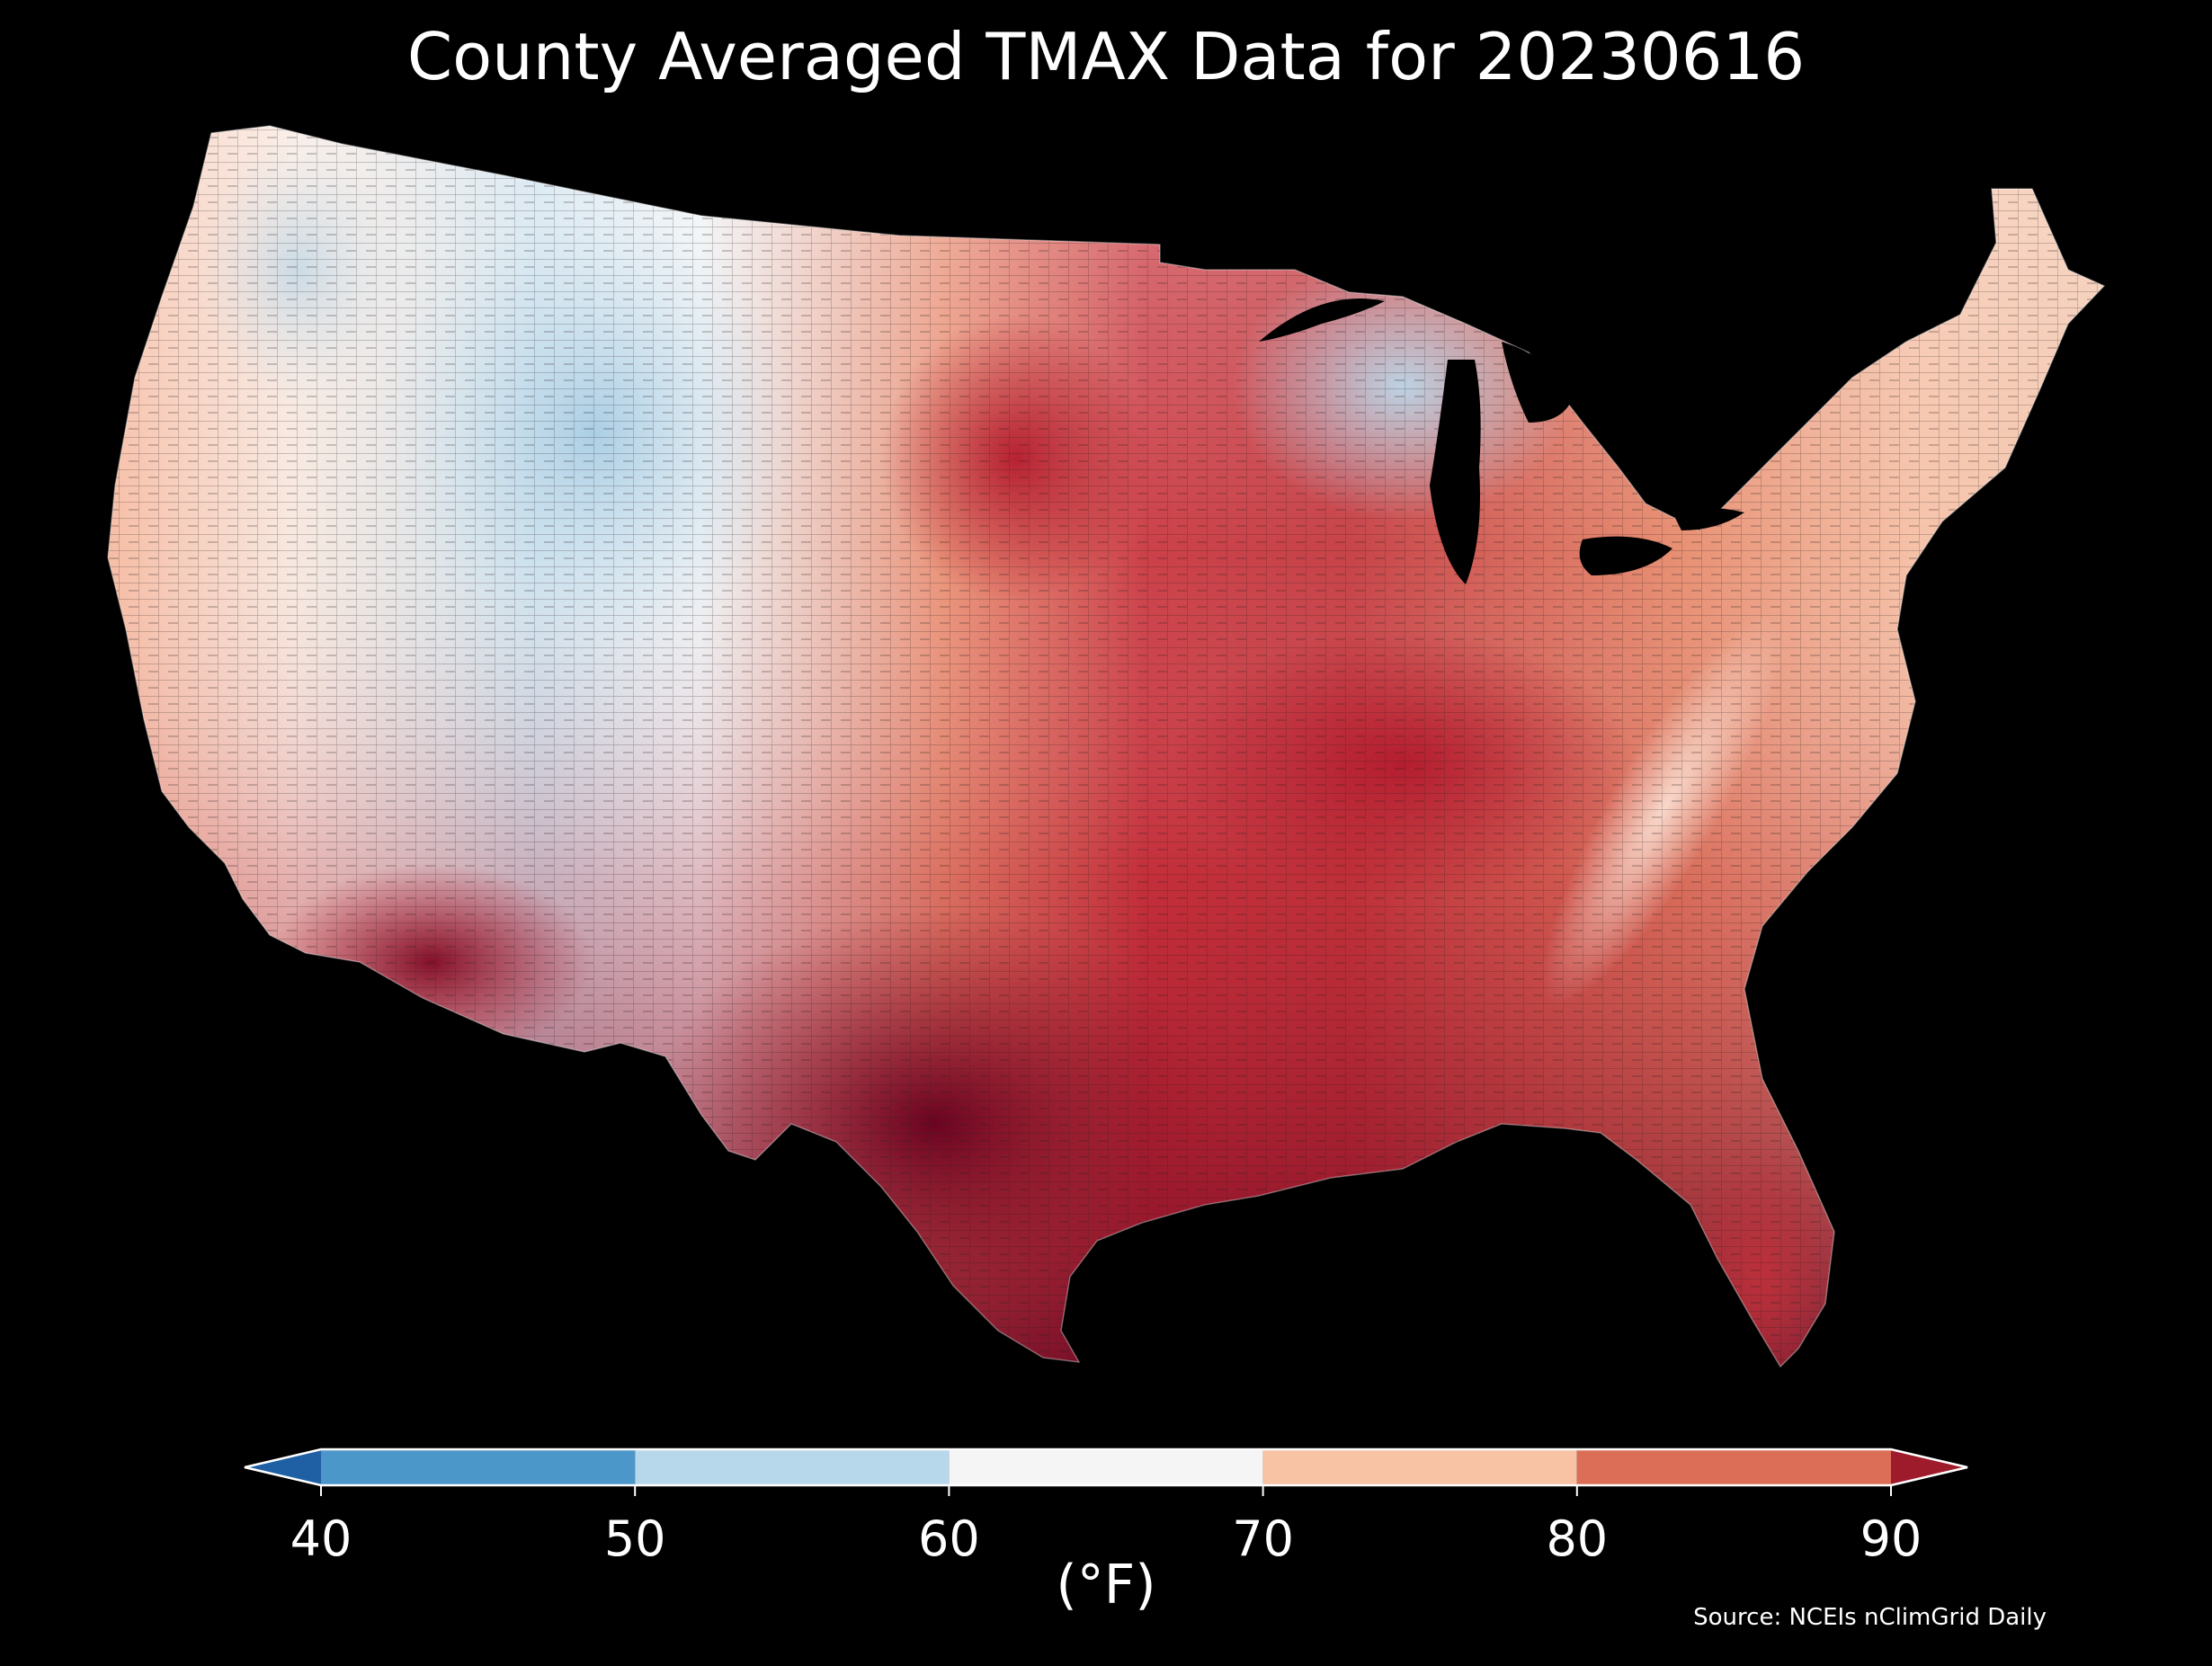  What do you see at coordinates (1870, 1617) in the screenshot?
I see `source-credit: Source: NCEIs nClimGrid Daily` at bounding box center [1870, 1617].